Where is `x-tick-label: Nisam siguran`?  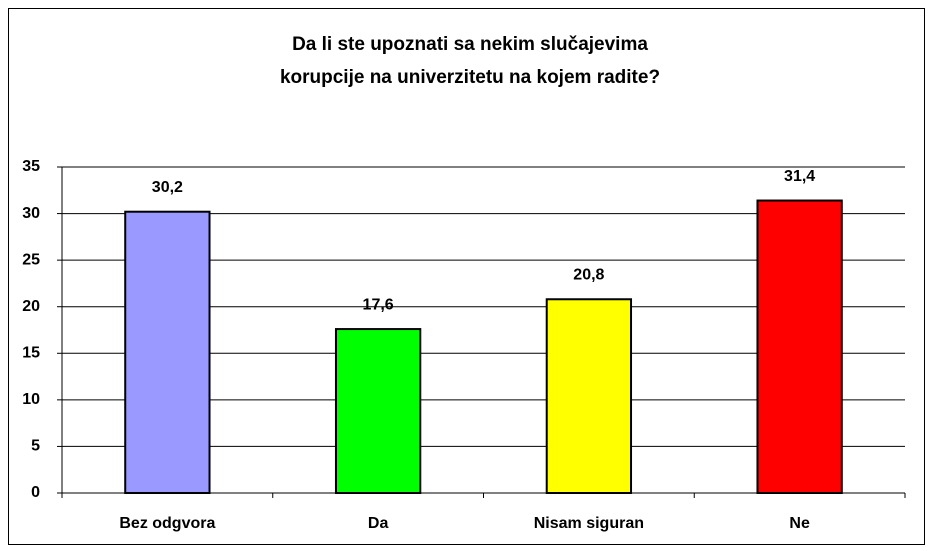 x-tick-label: Nisam siguran is located at coordinates (589, 523).